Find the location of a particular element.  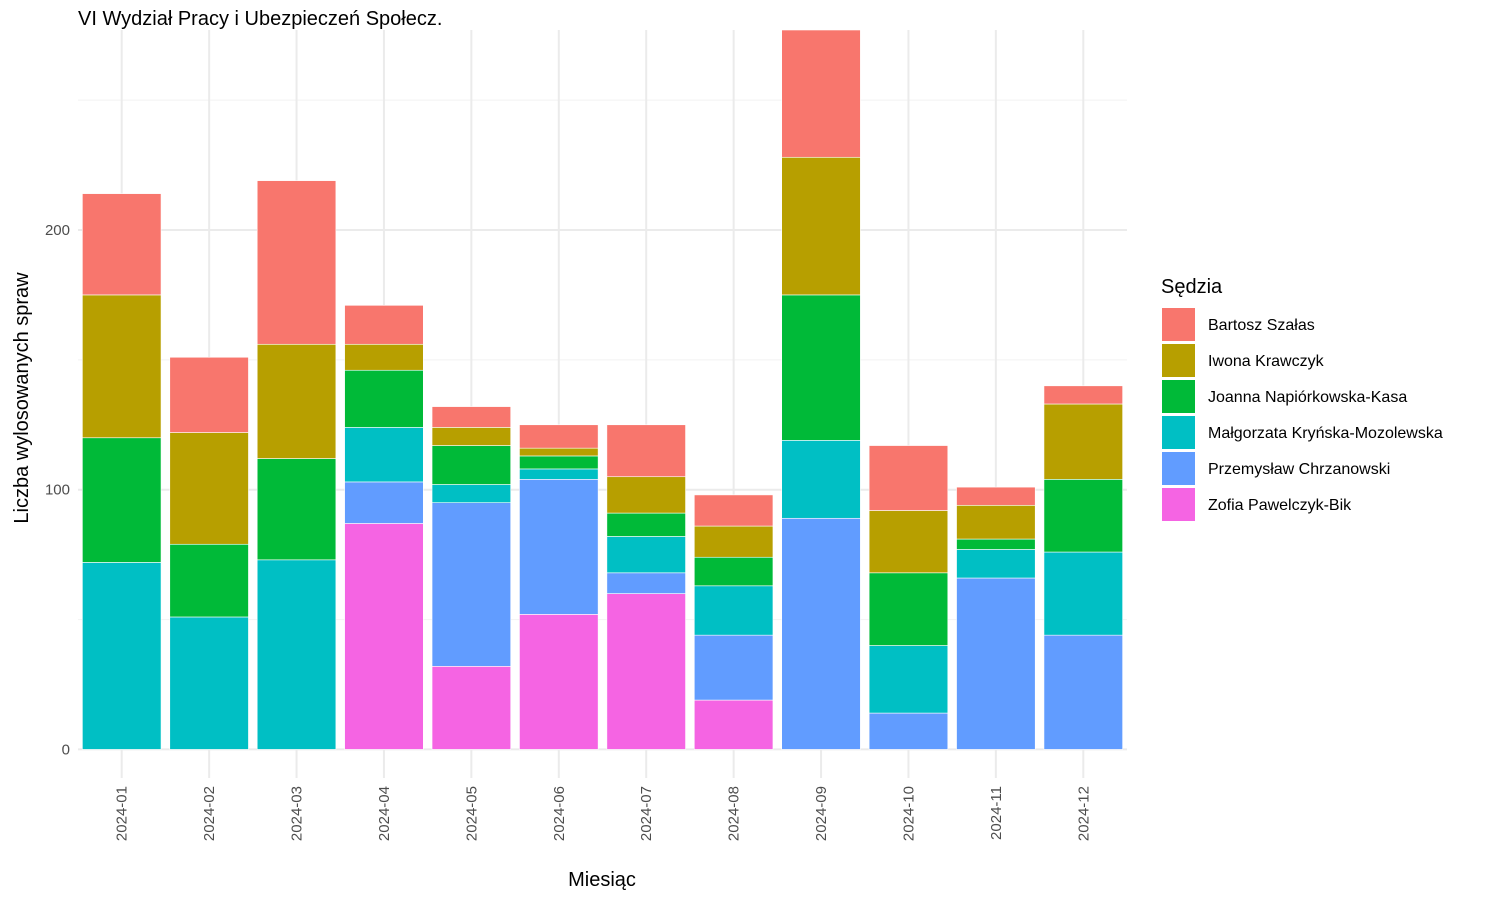

legend-label: Małgorzata Kryńska-Mozolewska is located at coordinates (1325, 433).